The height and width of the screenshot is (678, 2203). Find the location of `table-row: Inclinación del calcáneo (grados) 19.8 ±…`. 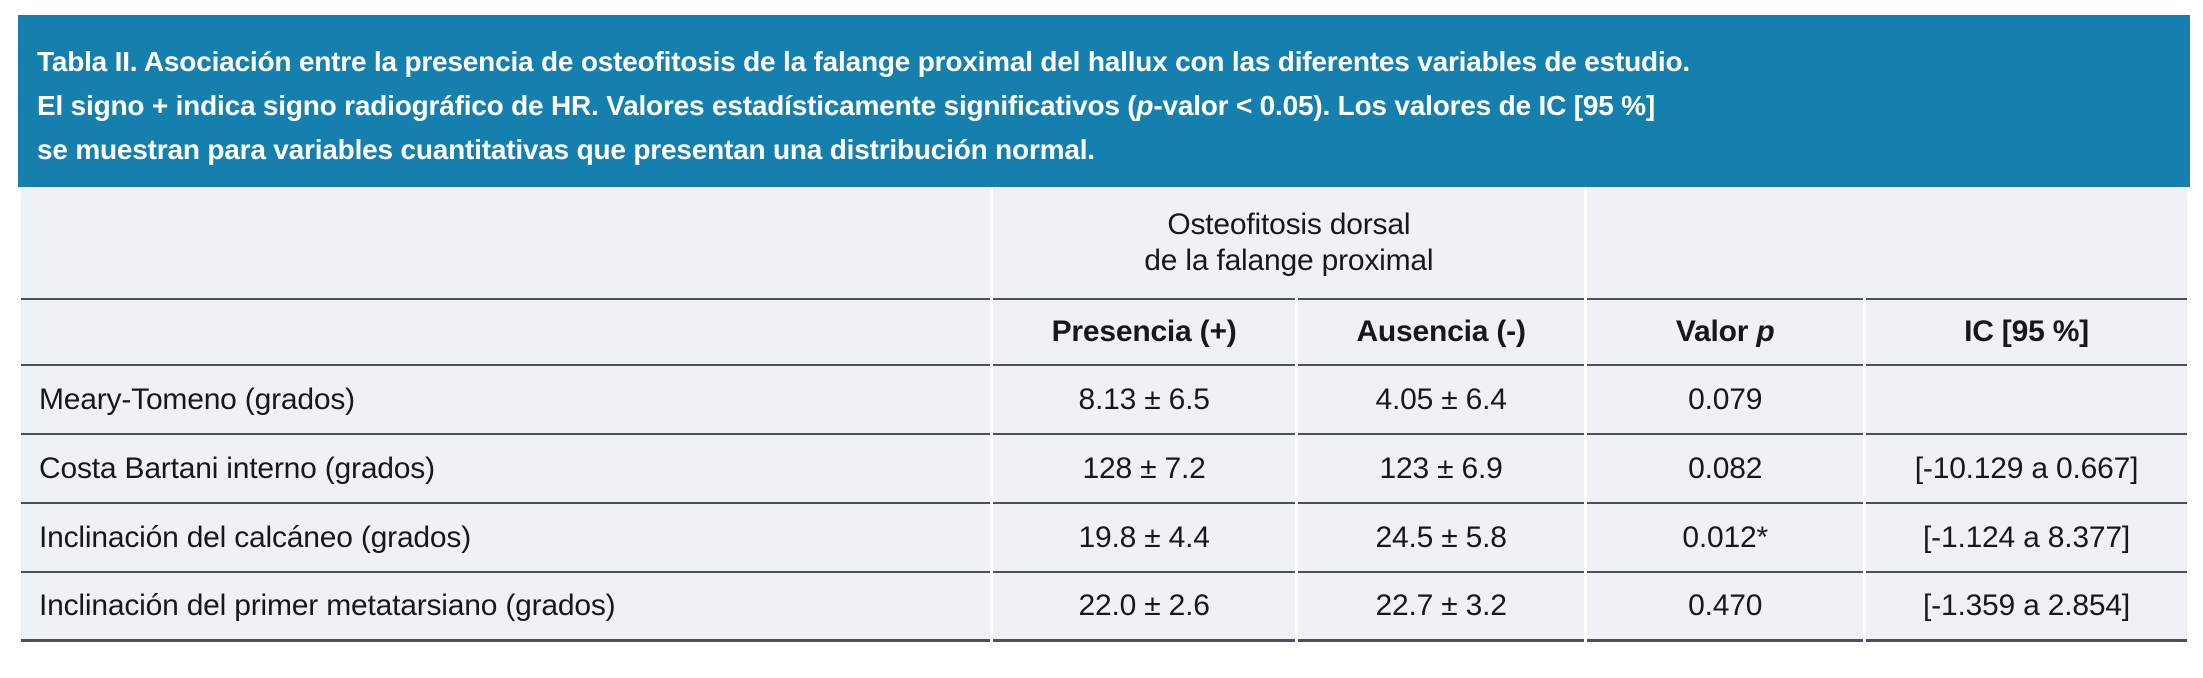

table-row: Inclinación del calcáneo (grados) 19.8 ±… is located at coordinates (1104, 538).